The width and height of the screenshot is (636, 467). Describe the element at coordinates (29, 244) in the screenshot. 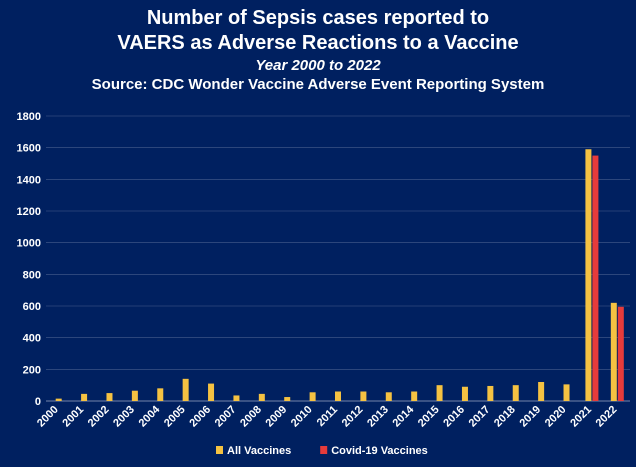

I see `y-tick-label: 1000` at that location.